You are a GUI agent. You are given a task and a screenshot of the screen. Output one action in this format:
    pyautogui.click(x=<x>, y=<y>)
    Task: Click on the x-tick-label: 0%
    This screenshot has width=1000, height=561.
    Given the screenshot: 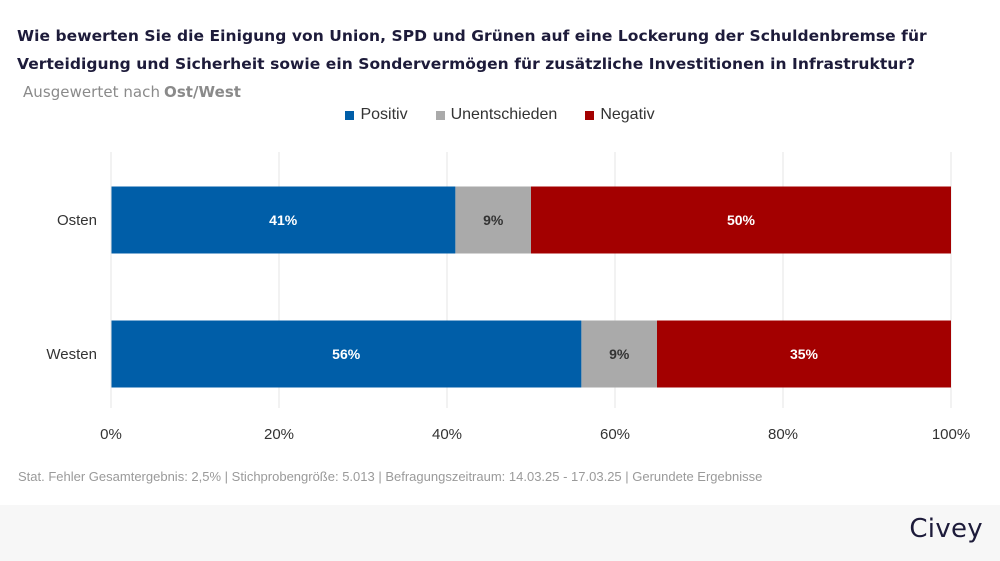 What is the action you would take?
    pyautogui.click(x=111, y=434)
    